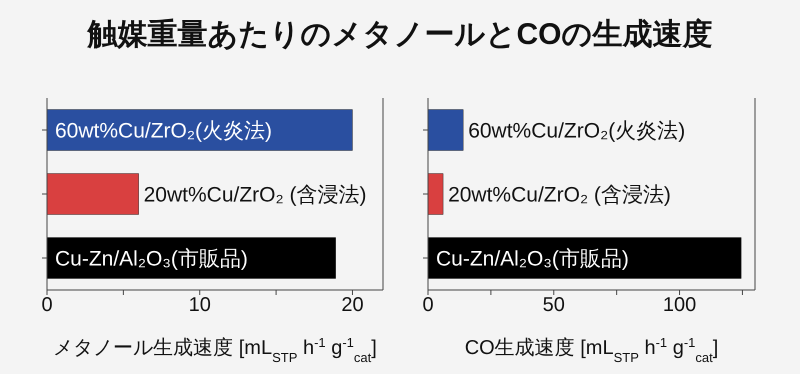 The width and height of the screenshot is (800, 374). I want to click on x-axis-title: メタノール生成速度 [mL$_{STP}$ h$^{-1}$ g$^{-1}$$_{cat}$], so click(215, 349).